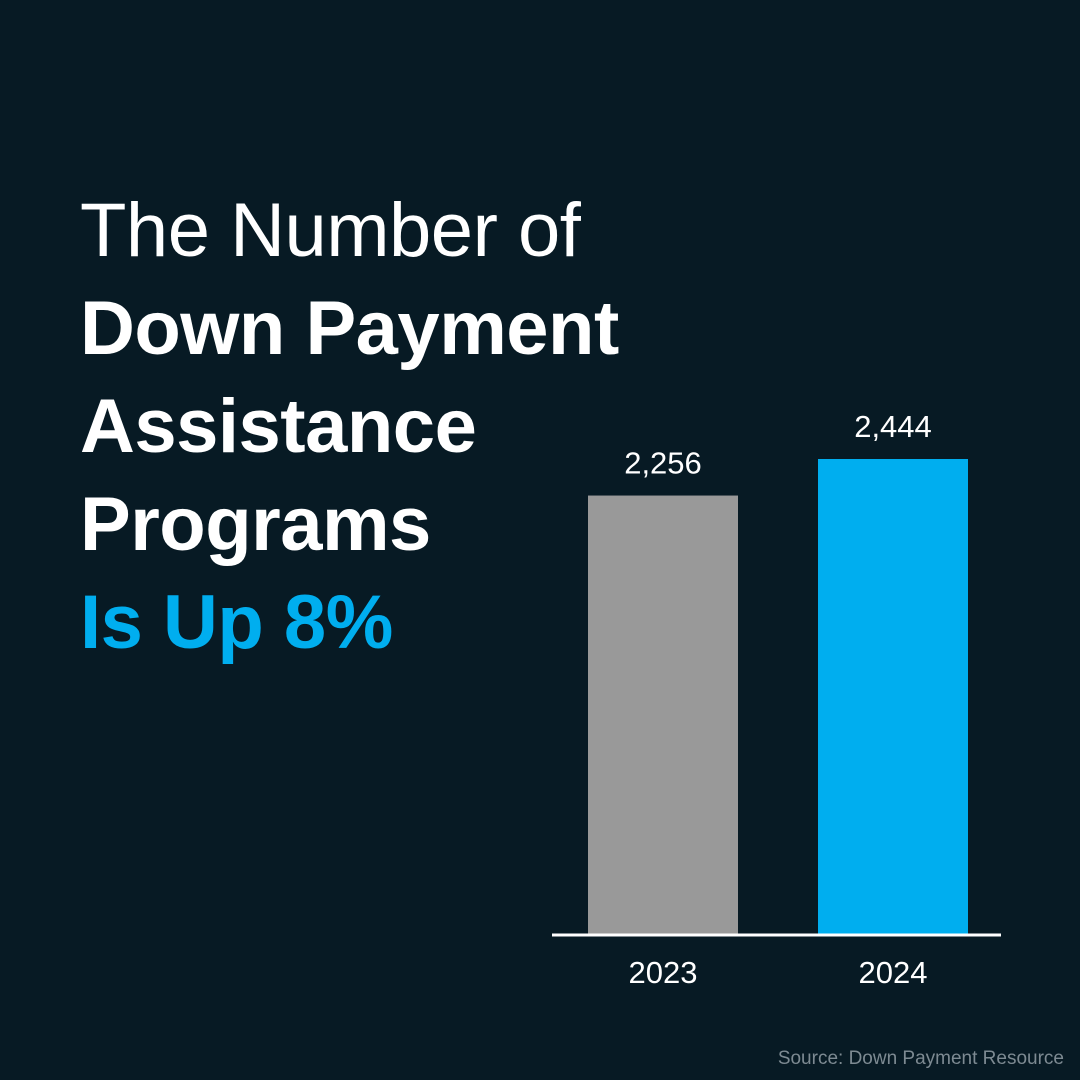 The image size is (1080, 1080). Describe the element at coordinates (663, 463) in the screenshot. I see `data-label-2023: 2,256` at that location.